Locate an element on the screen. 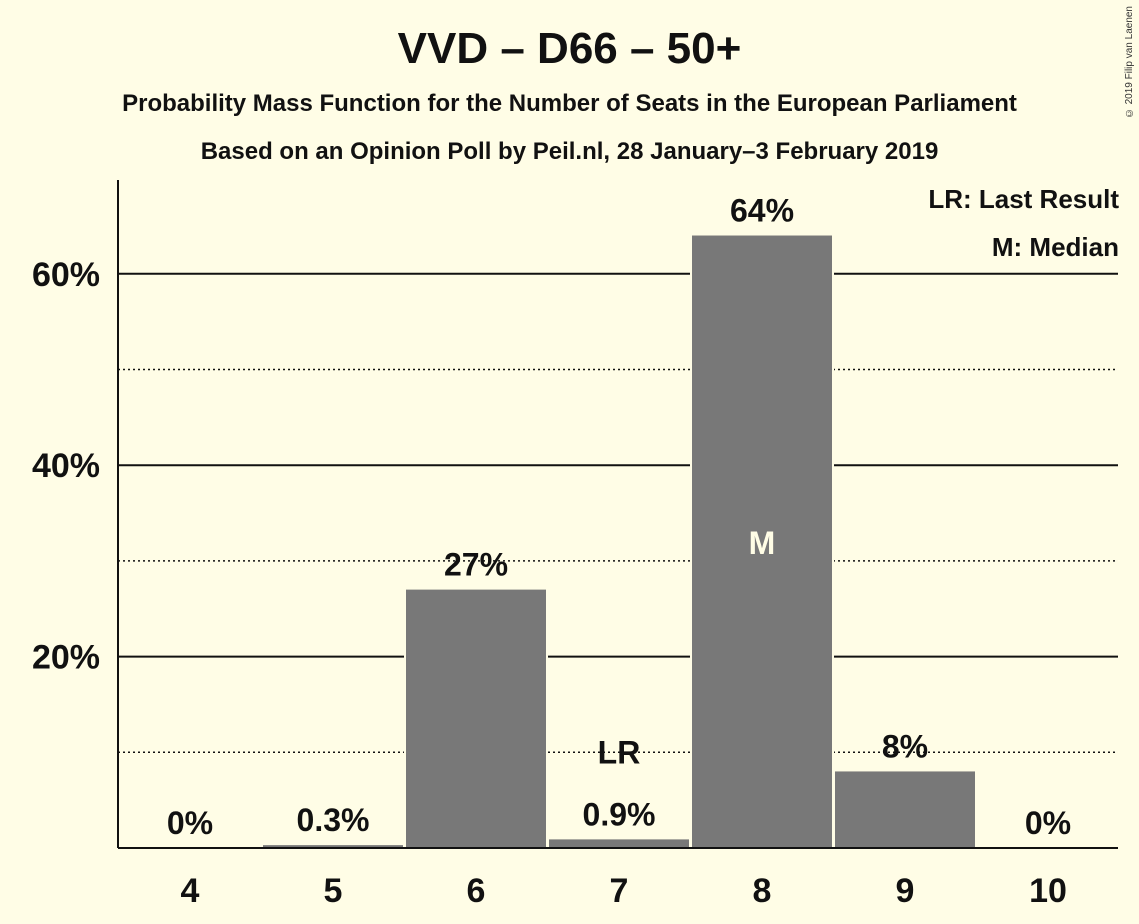 The width and height of the screenshot is (1139, 924). data-label: 27% is located at coordinates (476, 565).